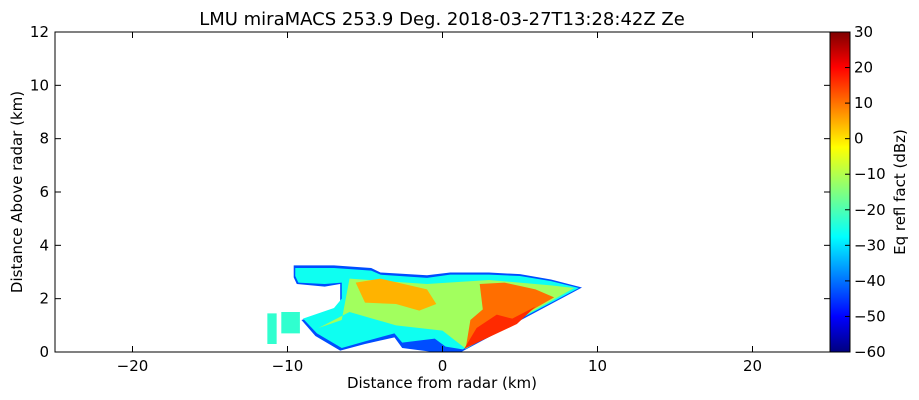 The width and height of the screenshot is (919, 400). Describe the element at coordinates (44, 352) in the screenshot. I see `y-tick-label: 0` at that location.